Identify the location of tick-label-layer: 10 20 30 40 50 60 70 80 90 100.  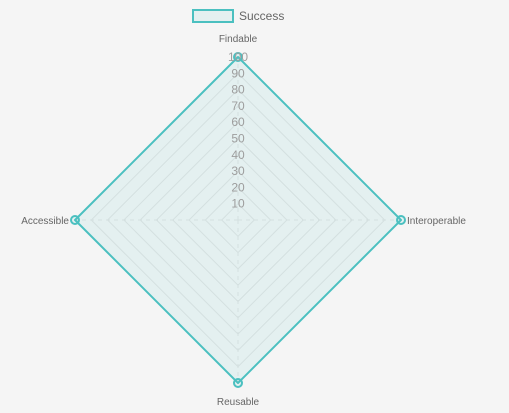
(238, 130).